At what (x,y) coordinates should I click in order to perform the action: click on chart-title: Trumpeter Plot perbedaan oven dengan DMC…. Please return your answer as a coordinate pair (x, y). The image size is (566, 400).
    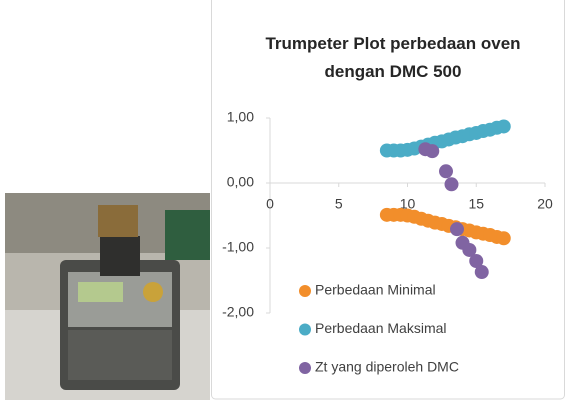
    Looking at the image, I should click on (393, 57).